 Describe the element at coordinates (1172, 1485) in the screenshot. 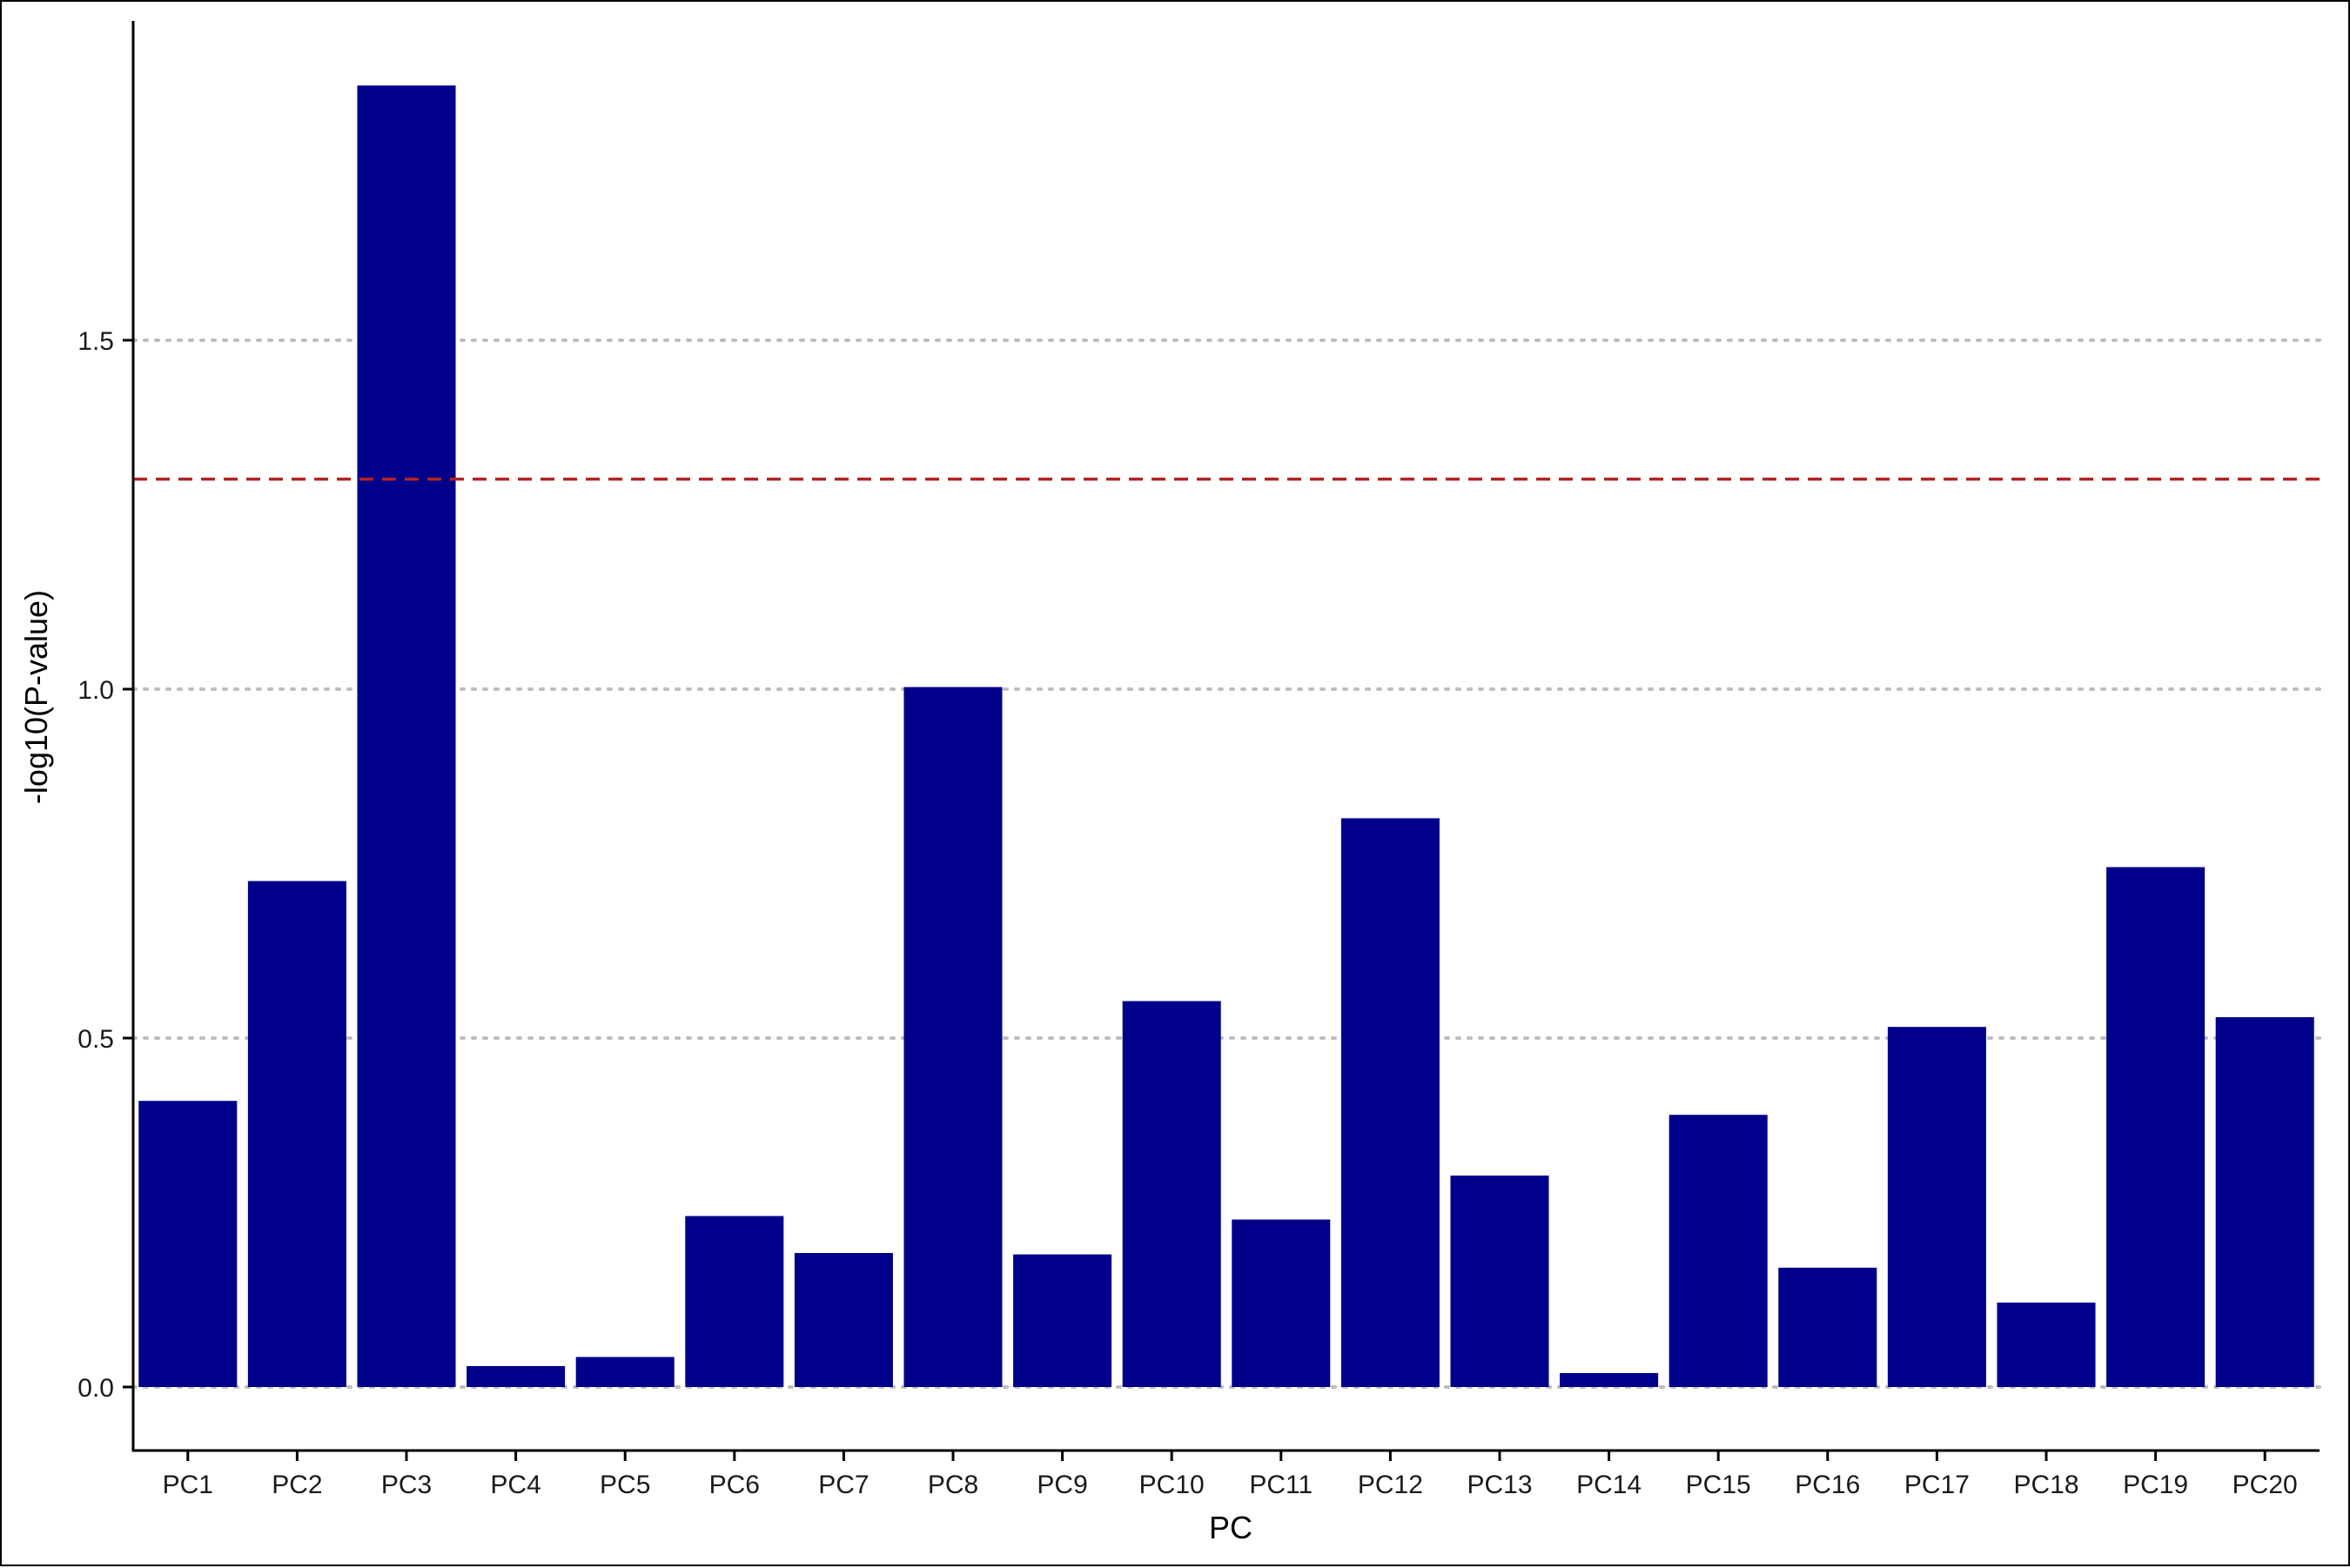

I see `x-tick-label: PC10` at that location.